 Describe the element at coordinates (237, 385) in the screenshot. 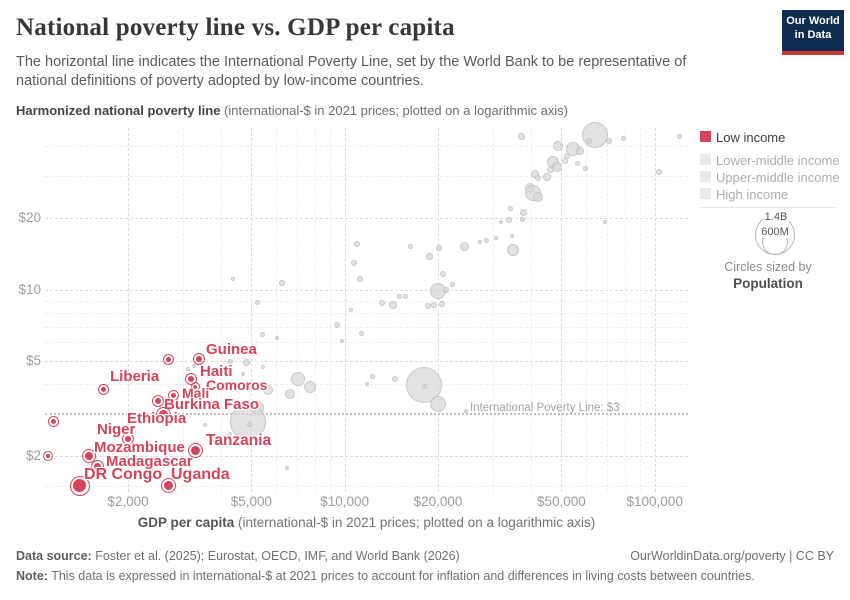

I see `country-label-comoros: Comoros` at that location.